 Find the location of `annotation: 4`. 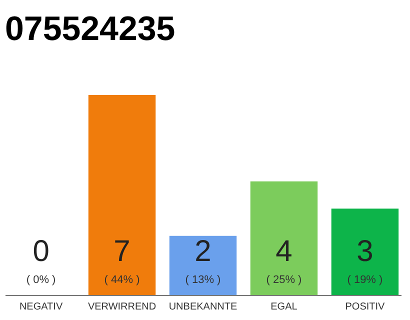

annotation: 4 is located at coordinates (284, 251).